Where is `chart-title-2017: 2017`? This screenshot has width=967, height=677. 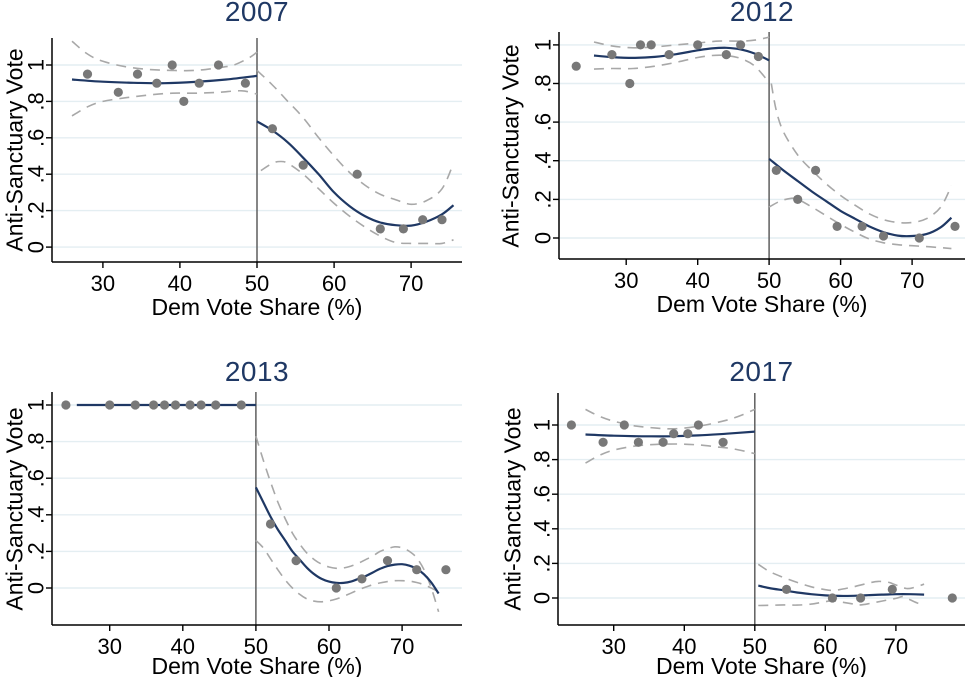
chart-title-2017: 2017 is located at coordinates (761, 371).